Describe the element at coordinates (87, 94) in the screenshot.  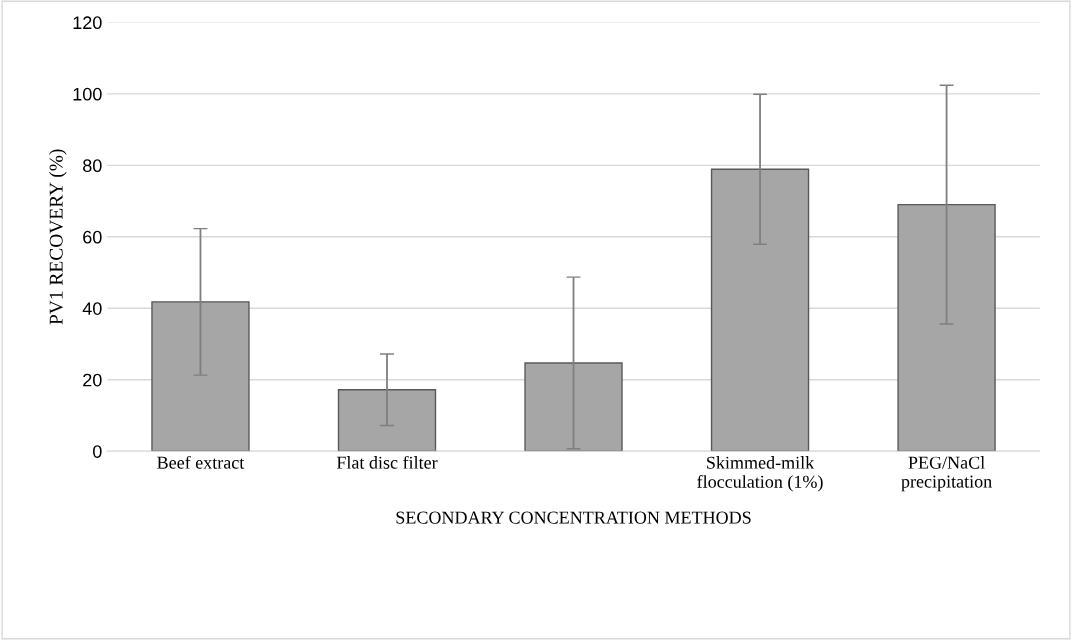
I see `y-tick-label: 100` at that location.